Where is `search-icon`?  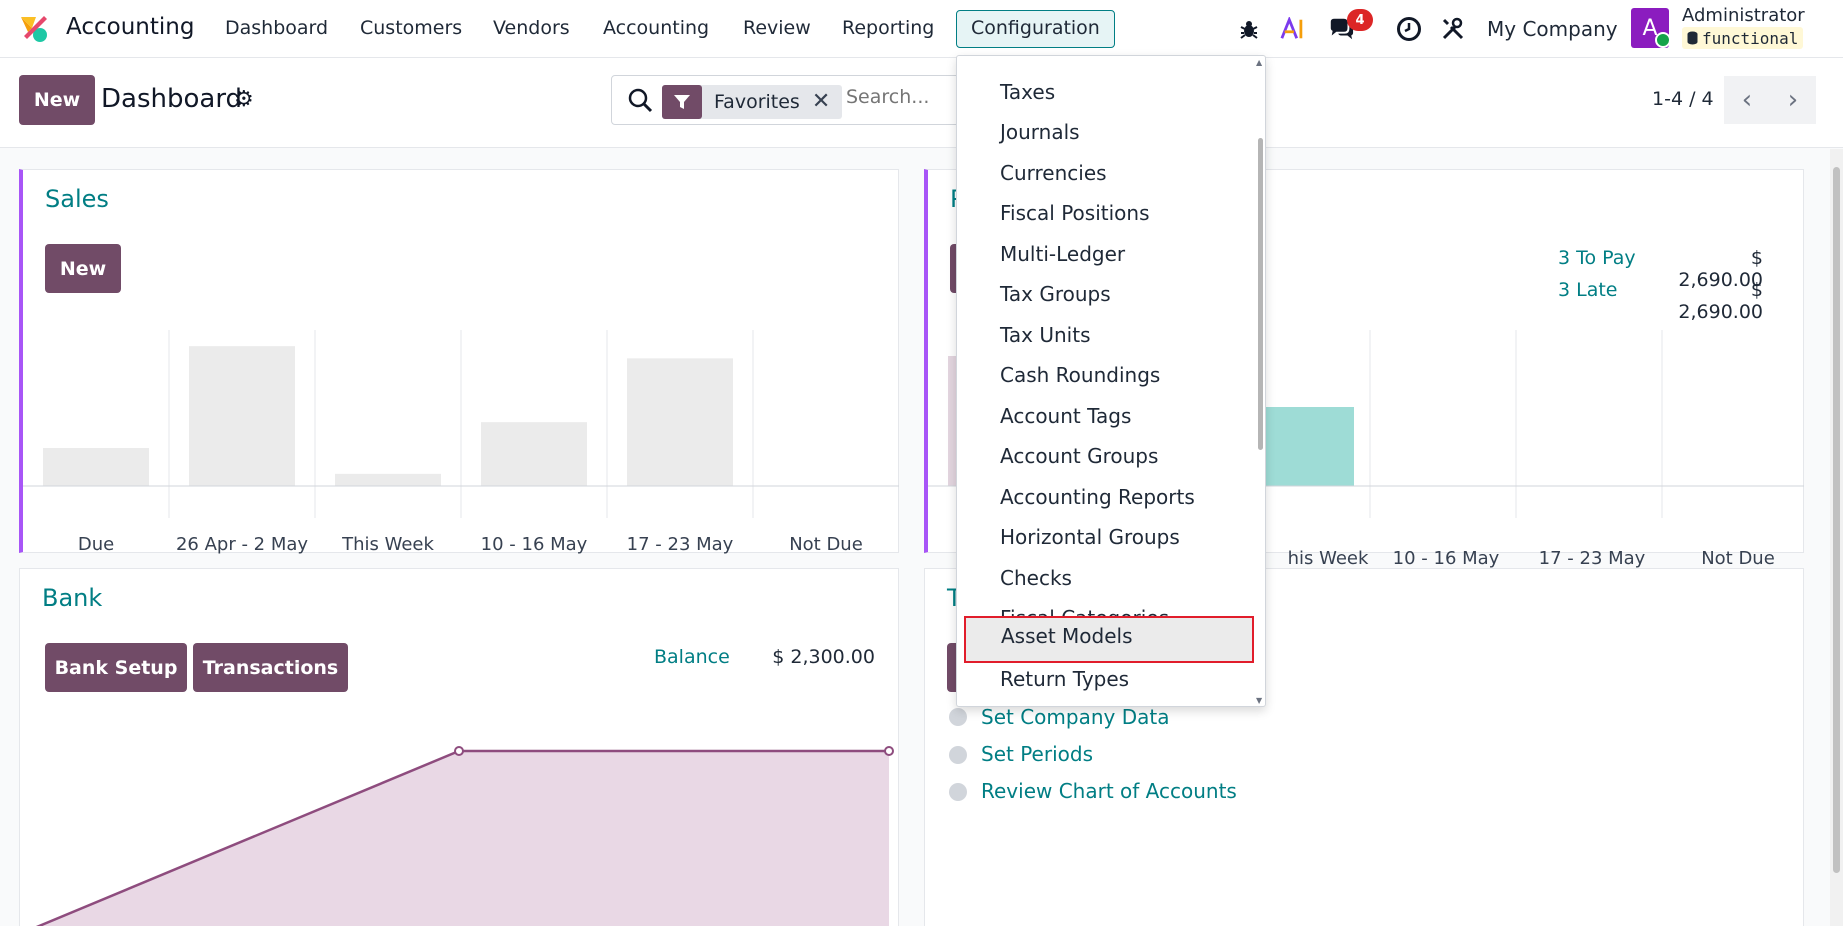
search-icon is located at coordinates (640, 100).